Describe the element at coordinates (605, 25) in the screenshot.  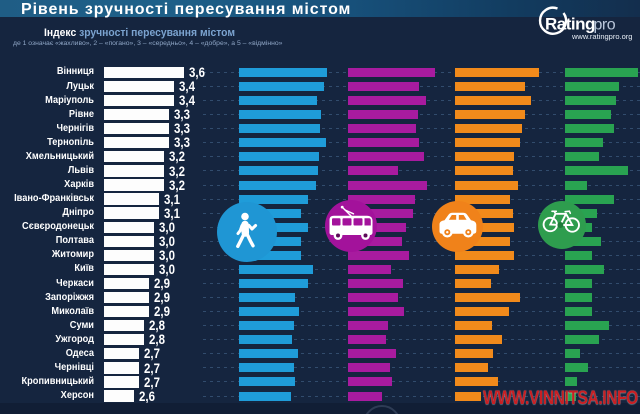
I see `svg-text: pro` at that location.